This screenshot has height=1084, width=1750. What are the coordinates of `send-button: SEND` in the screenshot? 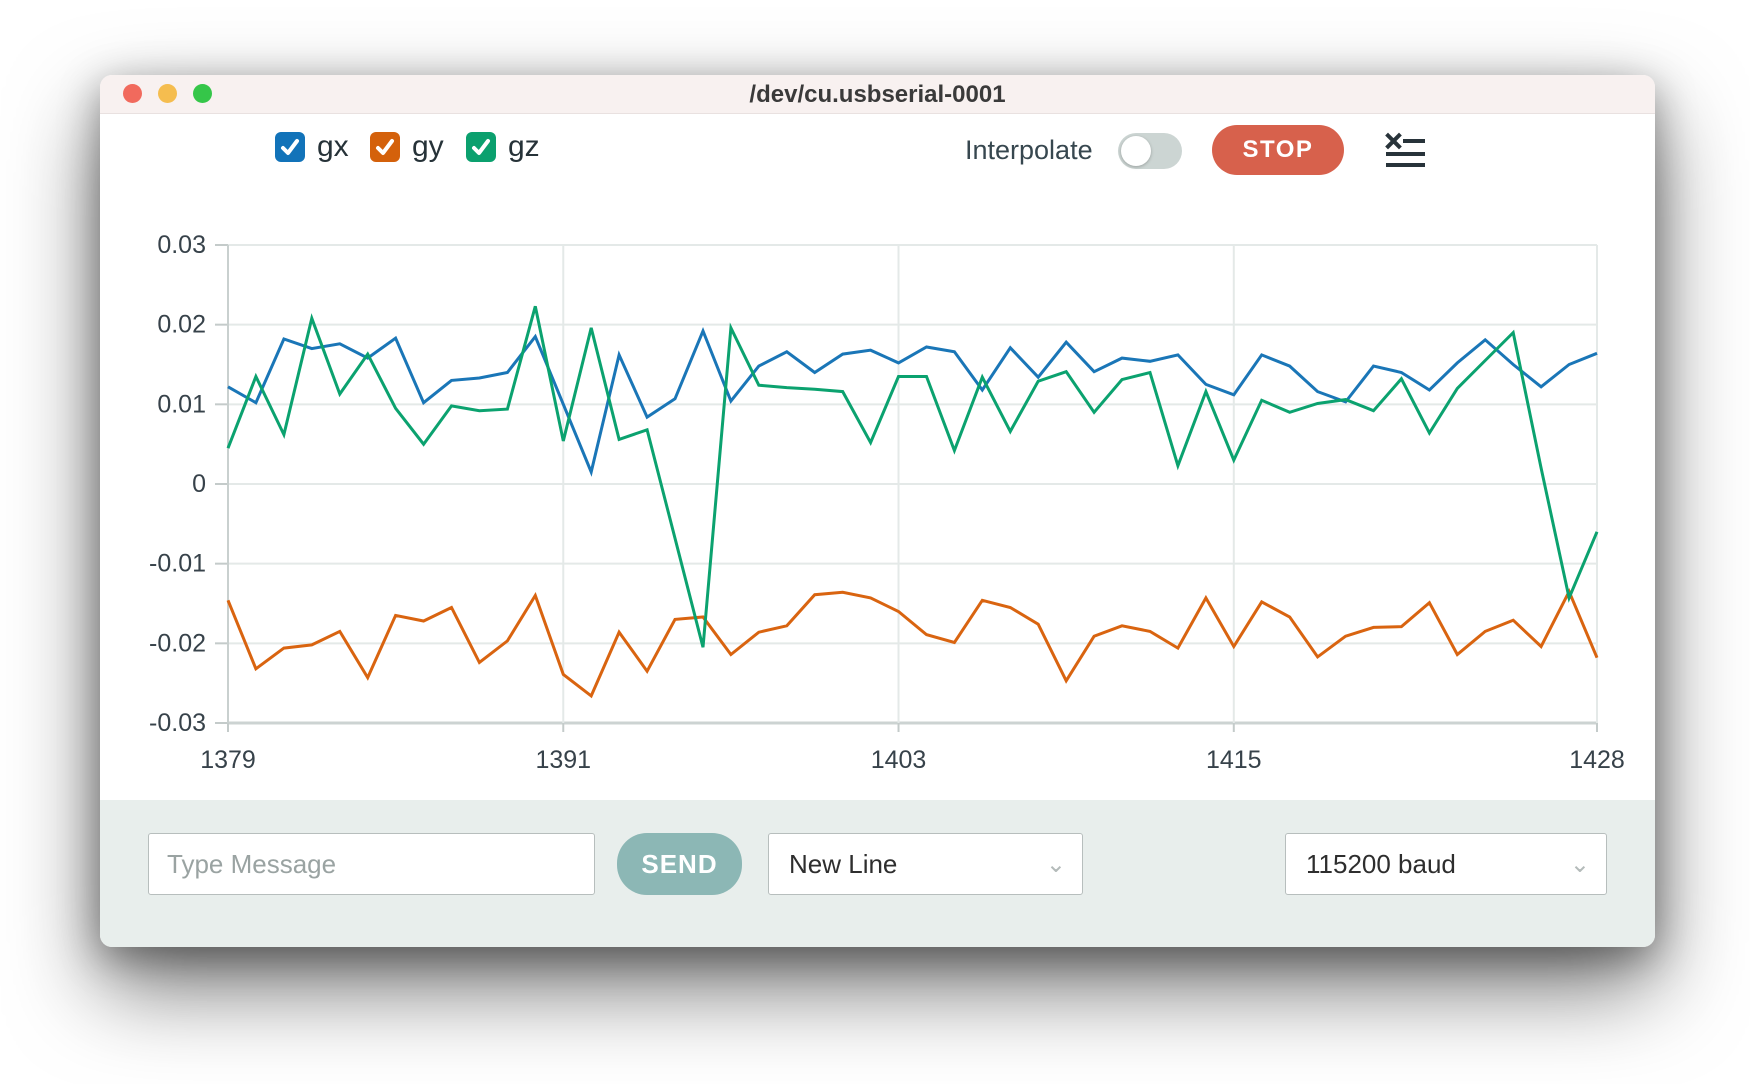 It's located at (679, 864).